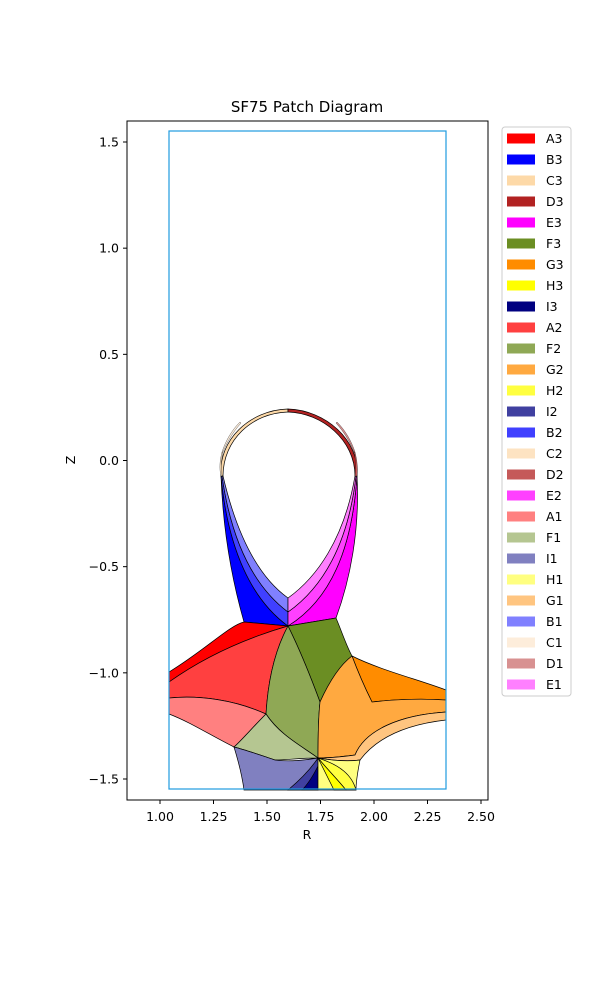 The image size is (600, 1000). Describe the element at coordinates (554, 390) in the screenshot. I see `legend-label-H2: H2` at that location.